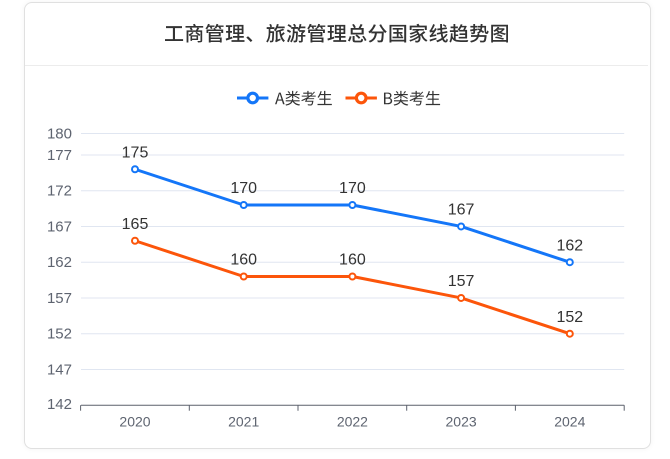  What do you see at coordinates (352, 422) in the screenshot?
I see `svg-text: 2022` at bounding box center [352, 422].